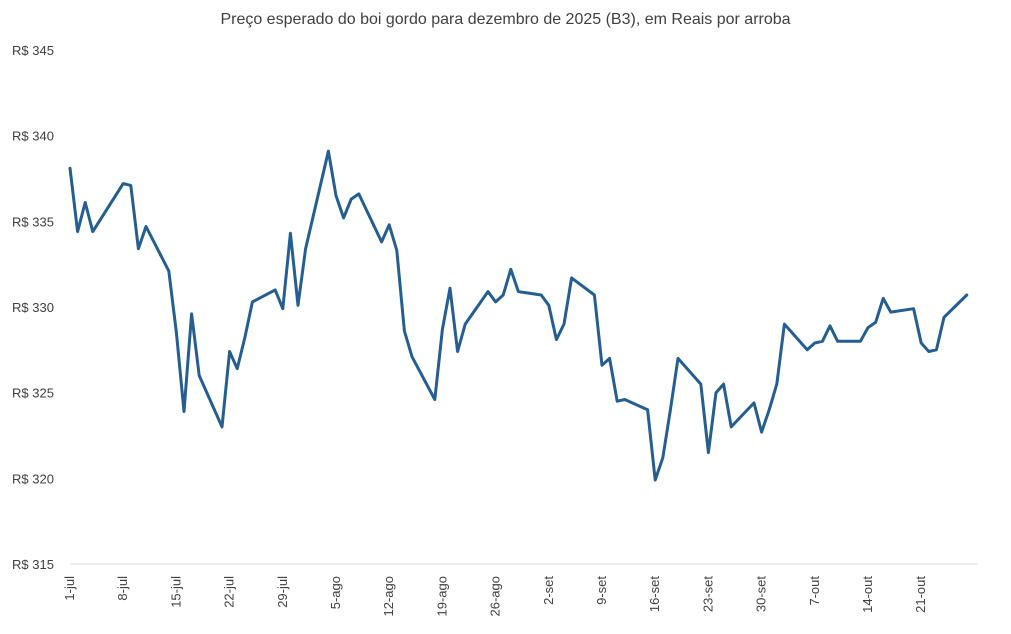 The height and width of the screenshot is (634, 1011). What do you see at coordinates (33, 393) in the screenshot?
I see `y-tick-label: R$ 325` at bounding box center [33, 393].